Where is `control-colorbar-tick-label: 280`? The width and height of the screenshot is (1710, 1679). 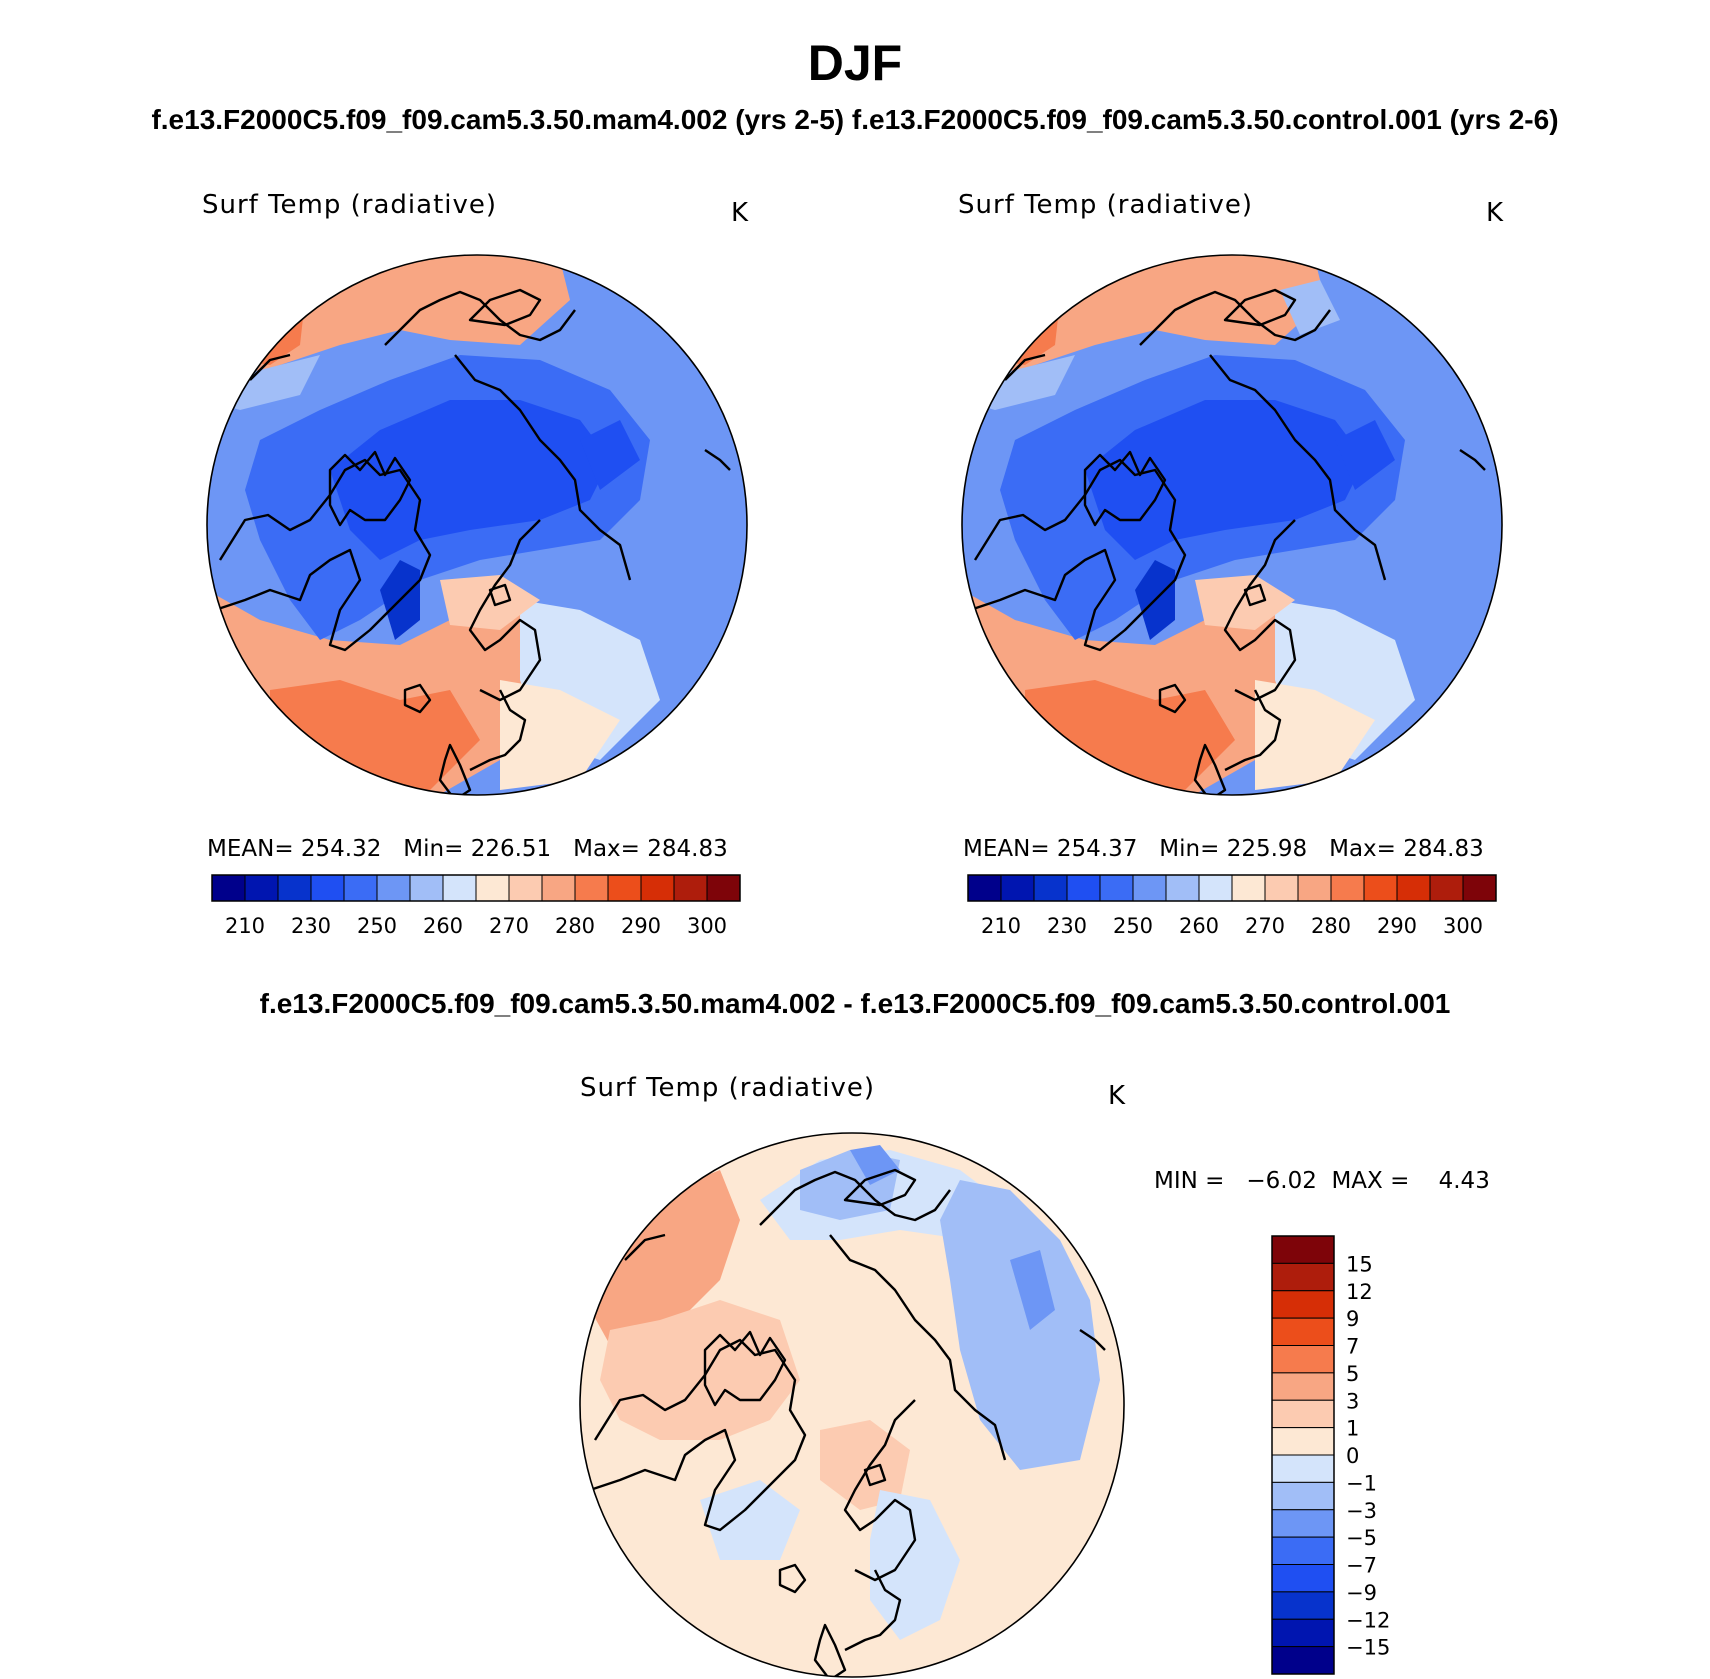 control-colorbar-tick-label: 280 is located at coordinates (1331, 926).